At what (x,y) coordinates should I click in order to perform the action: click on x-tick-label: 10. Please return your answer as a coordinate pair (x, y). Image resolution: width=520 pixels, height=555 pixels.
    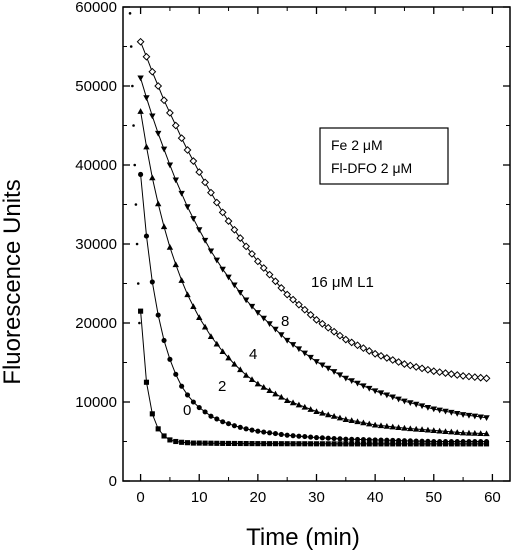
    Looking at the image, I should click on (199, 497).